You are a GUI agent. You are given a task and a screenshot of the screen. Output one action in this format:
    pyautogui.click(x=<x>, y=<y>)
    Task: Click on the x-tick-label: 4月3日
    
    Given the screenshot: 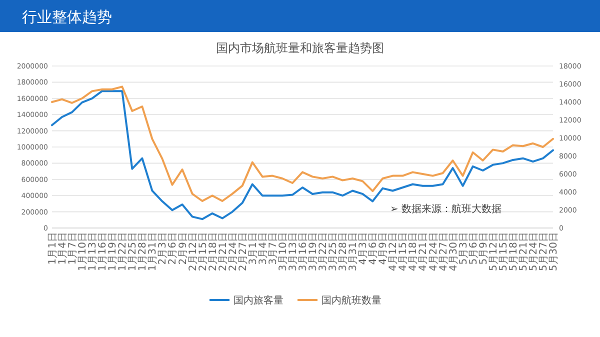 What is the action you would take?
    pyautogui.click(x=364, y=248)
    